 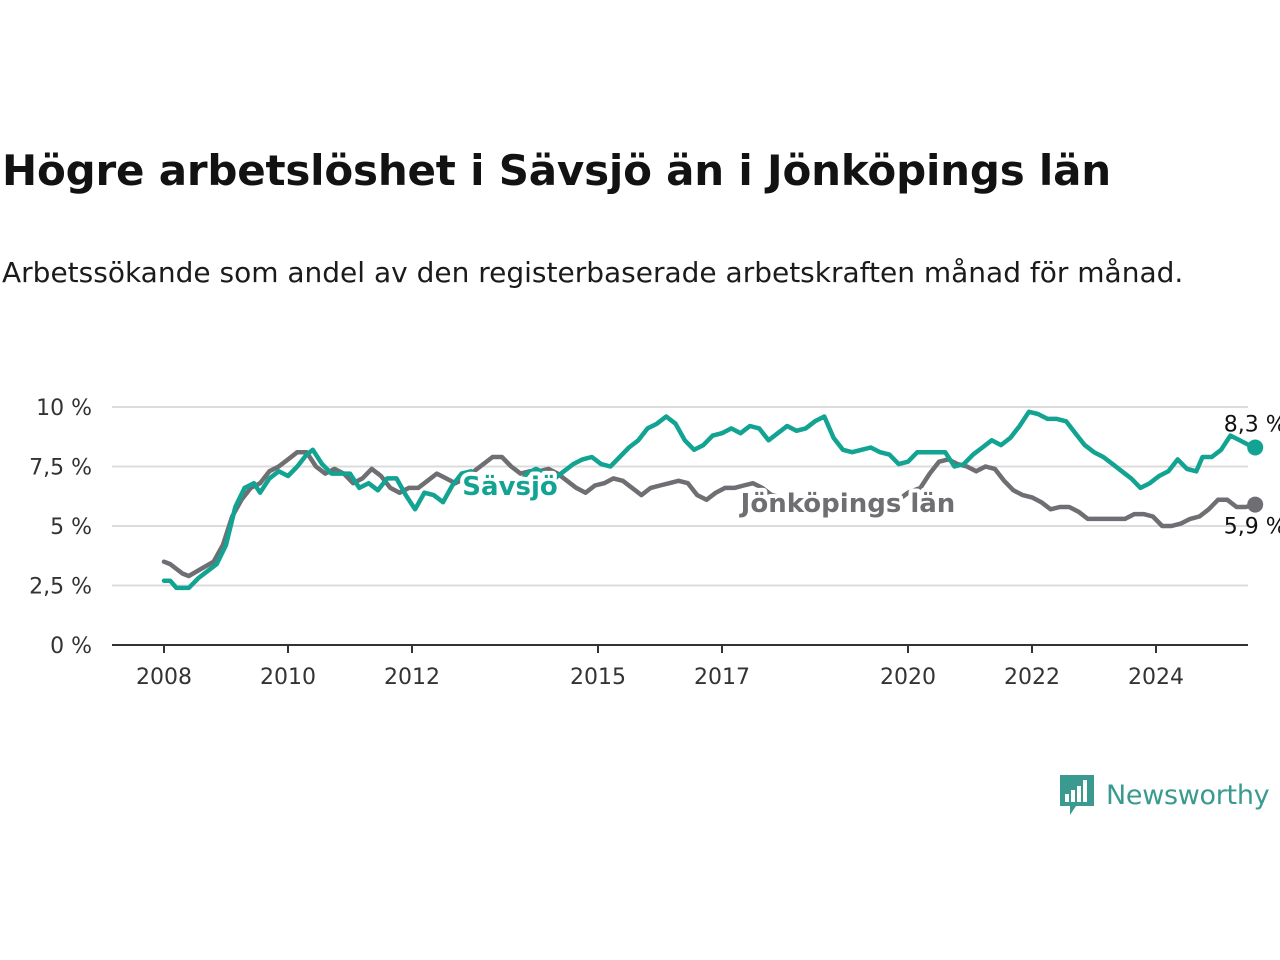 I want to click on y-tick-label: 10 %, so click(x=64, y=408).